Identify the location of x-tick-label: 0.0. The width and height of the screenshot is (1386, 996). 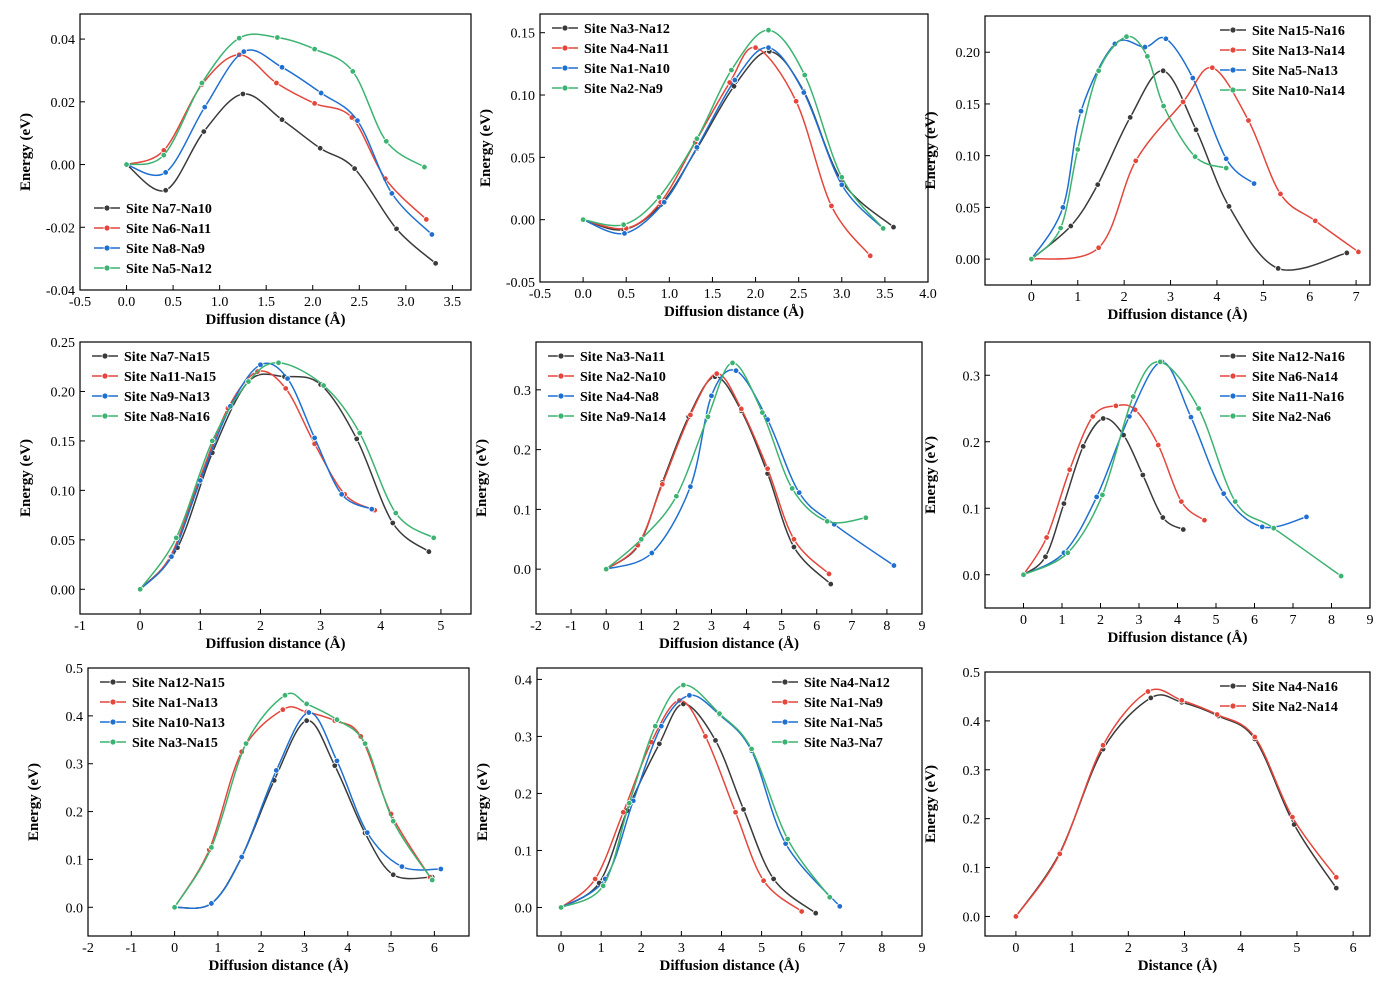
(127, 302).